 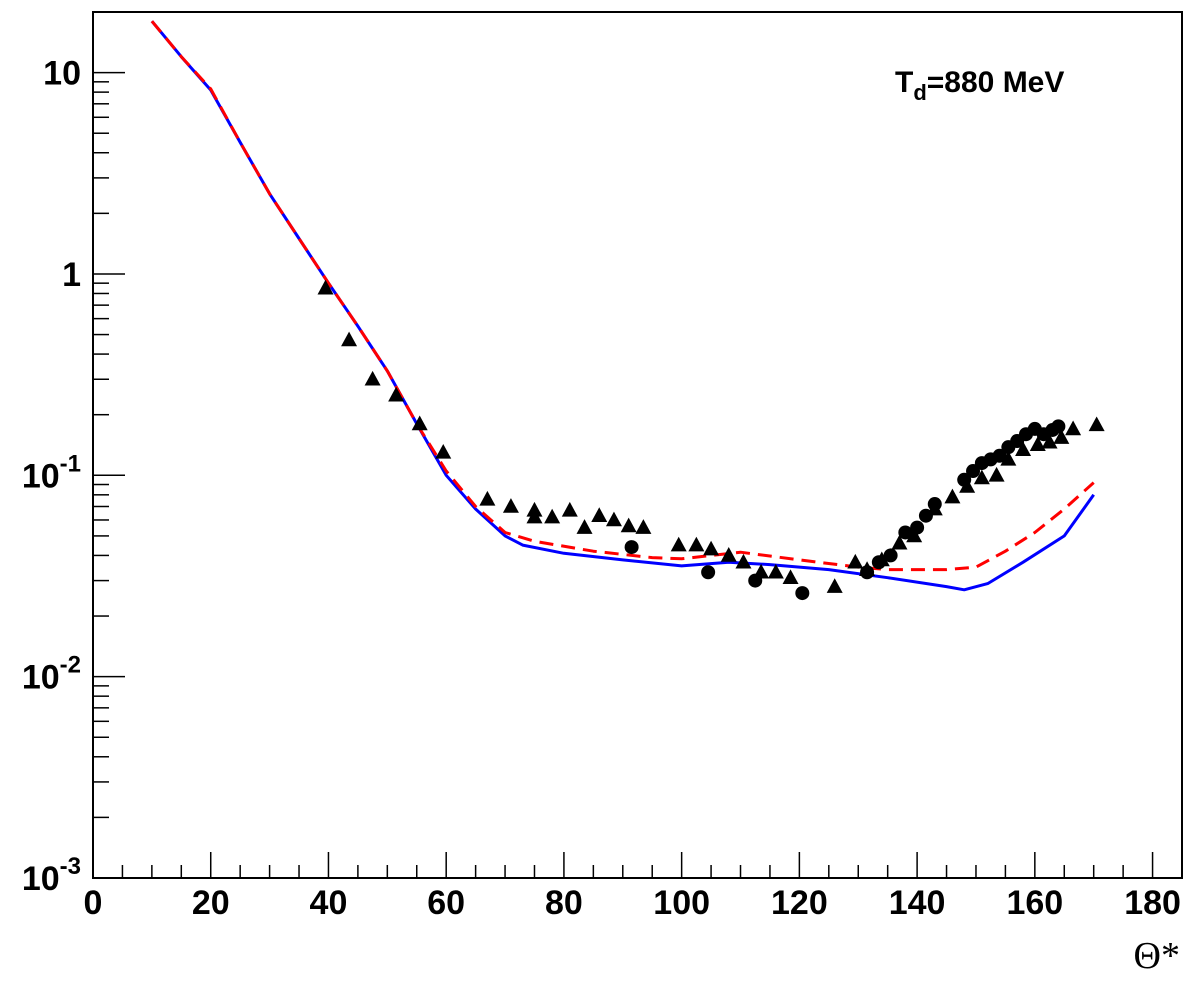 I want to click on x-tick-label: 20, so click(x=211, y=903).